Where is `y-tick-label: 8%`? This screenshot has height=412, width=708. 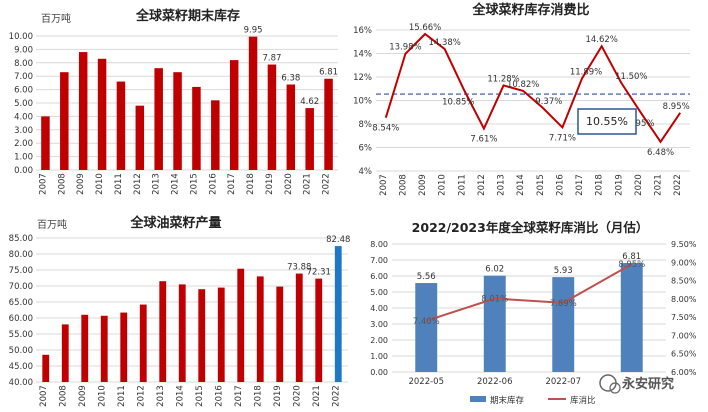
y-tick-label: 8% is located at coordinates (366, 125).